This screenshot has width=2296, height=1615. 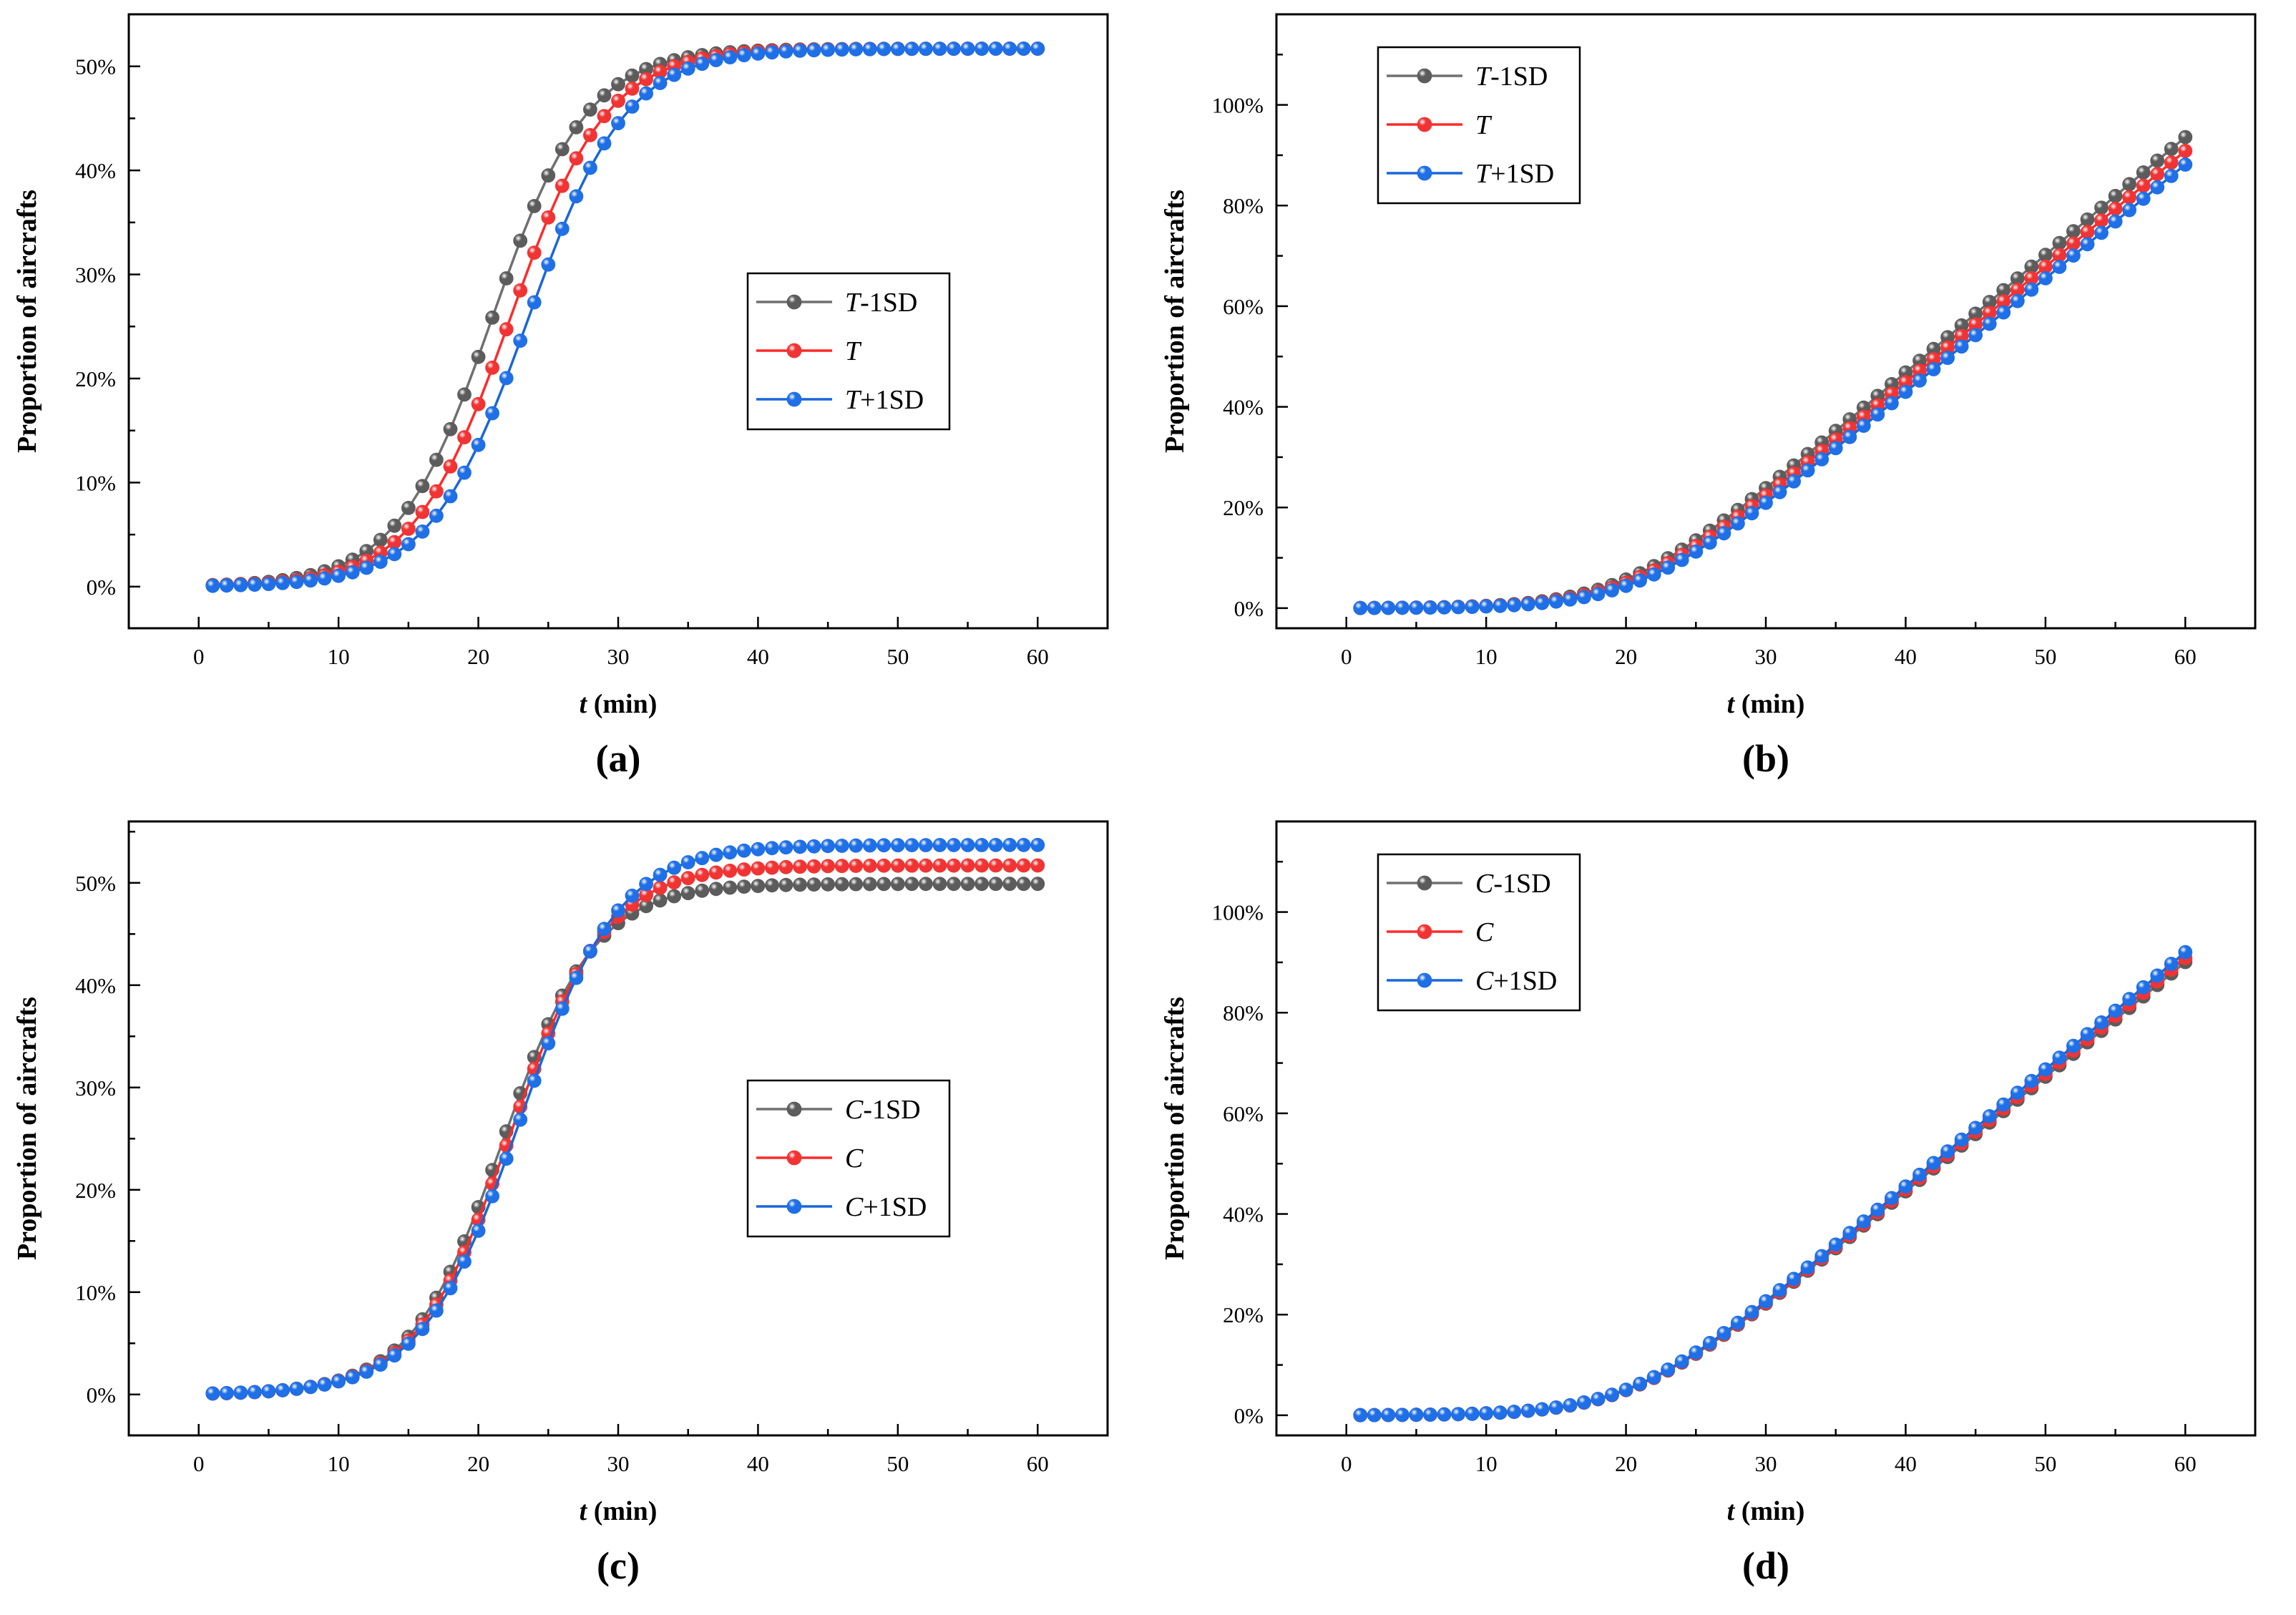 What do you see at coordinates (1249, 609) in the screenshot?
I see `y-tick-label: 0%` at bounding box center [1249, 609].